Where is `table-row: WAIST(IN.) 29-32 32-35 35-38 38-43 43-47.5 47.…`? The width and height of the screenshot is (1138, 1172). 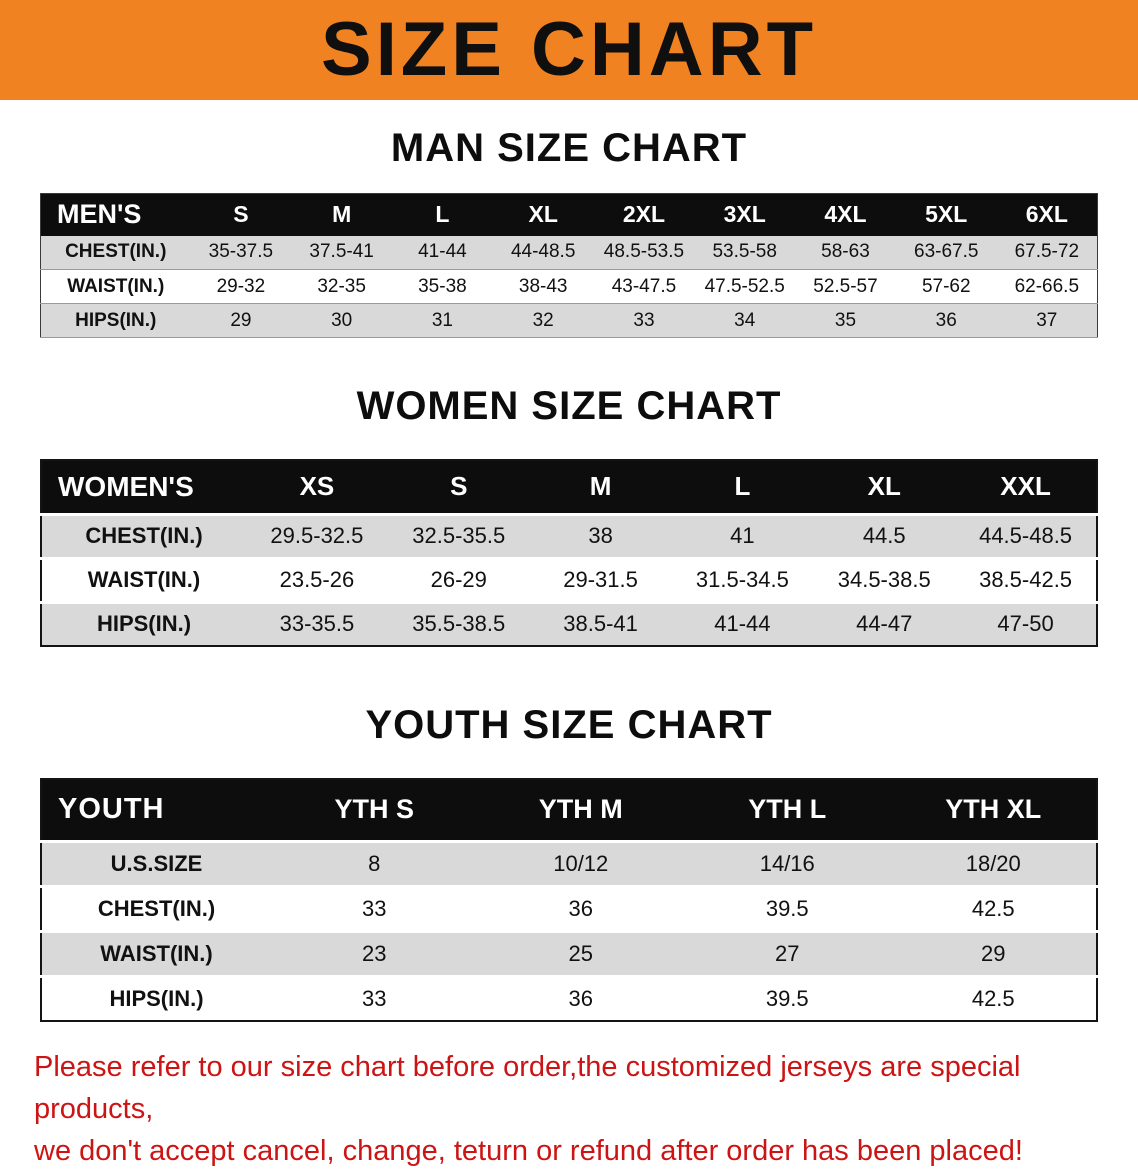
table-row: WAIST(IN.) 29-32 32-35 35-38 38-43 43-47.5 47.… is located at coordinates (569, 286).